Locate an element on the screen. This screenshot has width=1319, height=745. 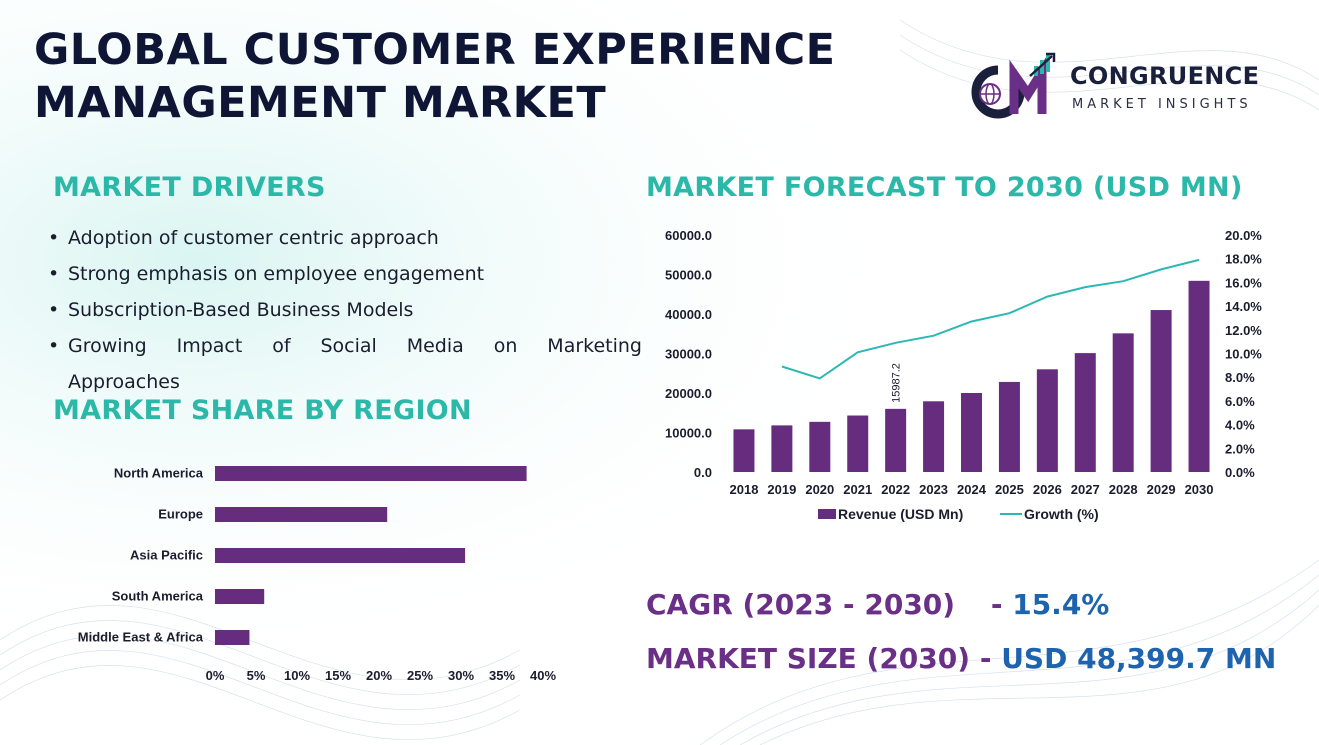
region-label: South America is located at coordinates (158, 596).